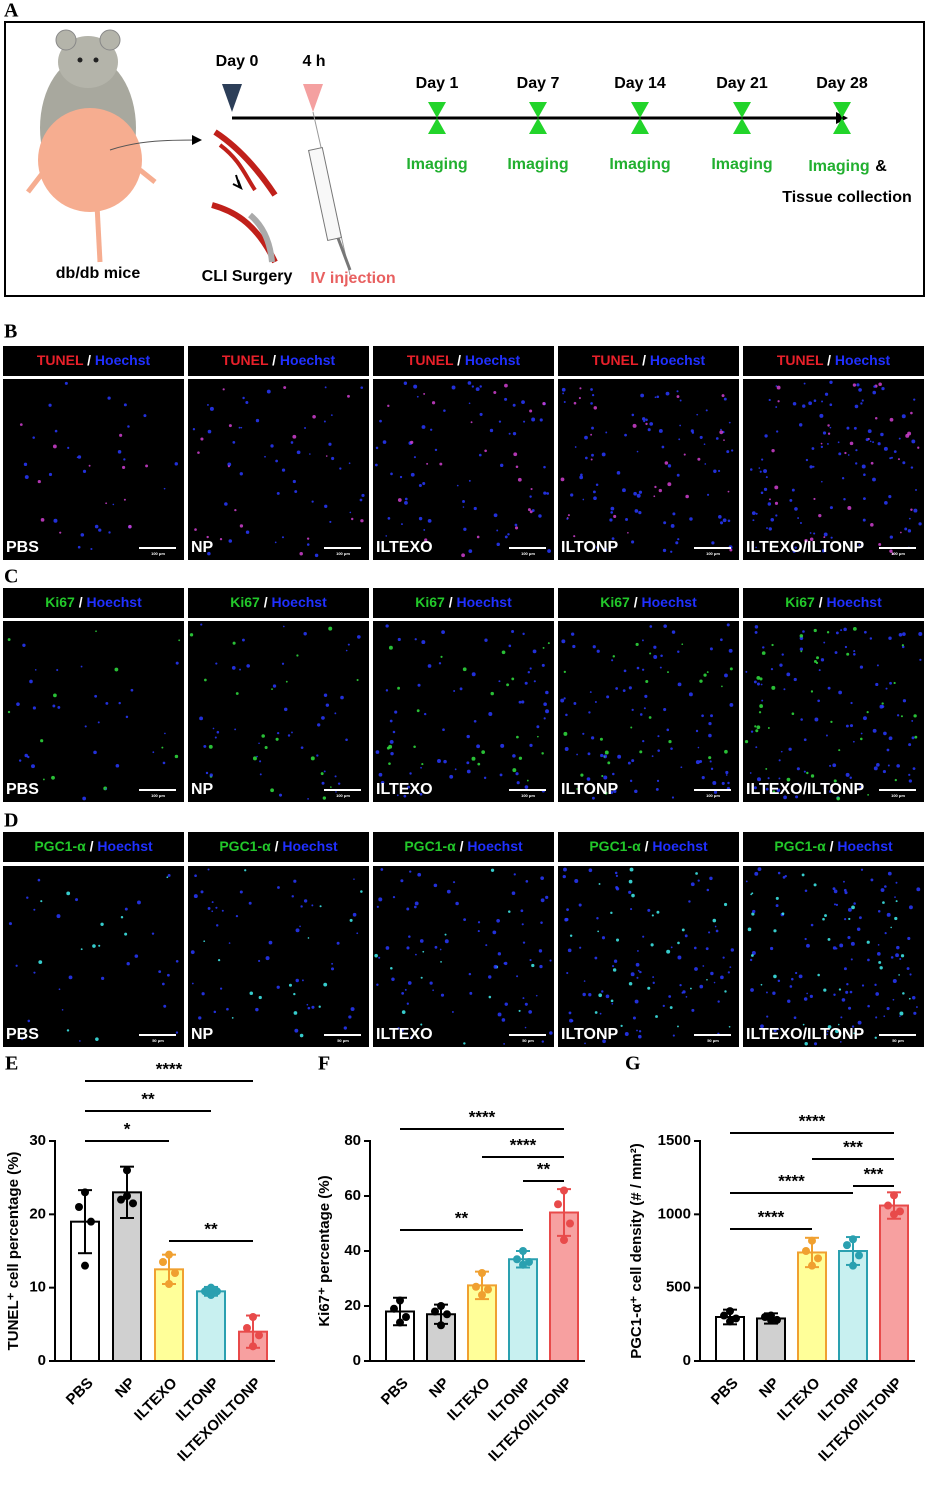  What do you see at coordinates (430, 846) in the screenshot?
I see `header-part: PGC1-α` at bounding box center [430, 846].